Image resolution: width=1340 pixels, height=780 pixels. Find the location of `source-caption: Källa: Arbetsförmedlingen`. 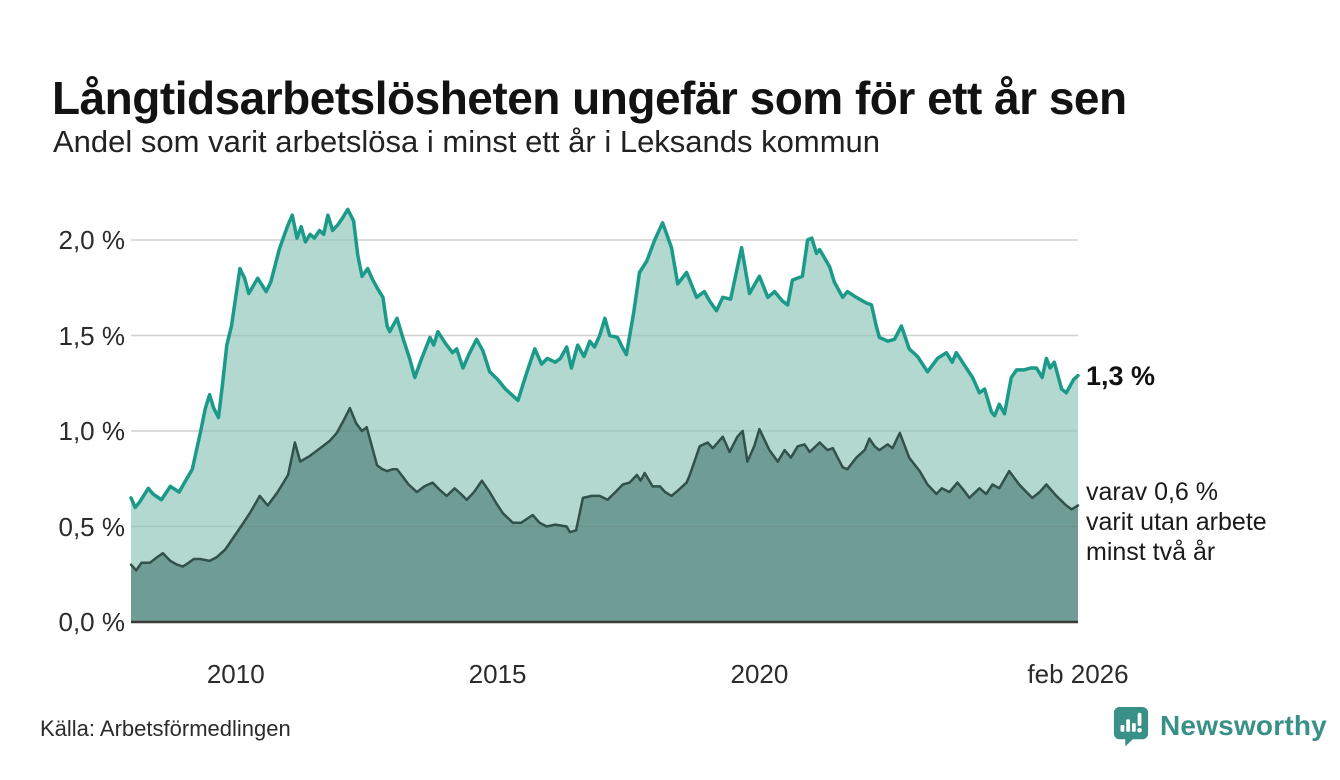

source-caption: Källa: Arbetsförmedlingen is located at coordinates (165, 728).